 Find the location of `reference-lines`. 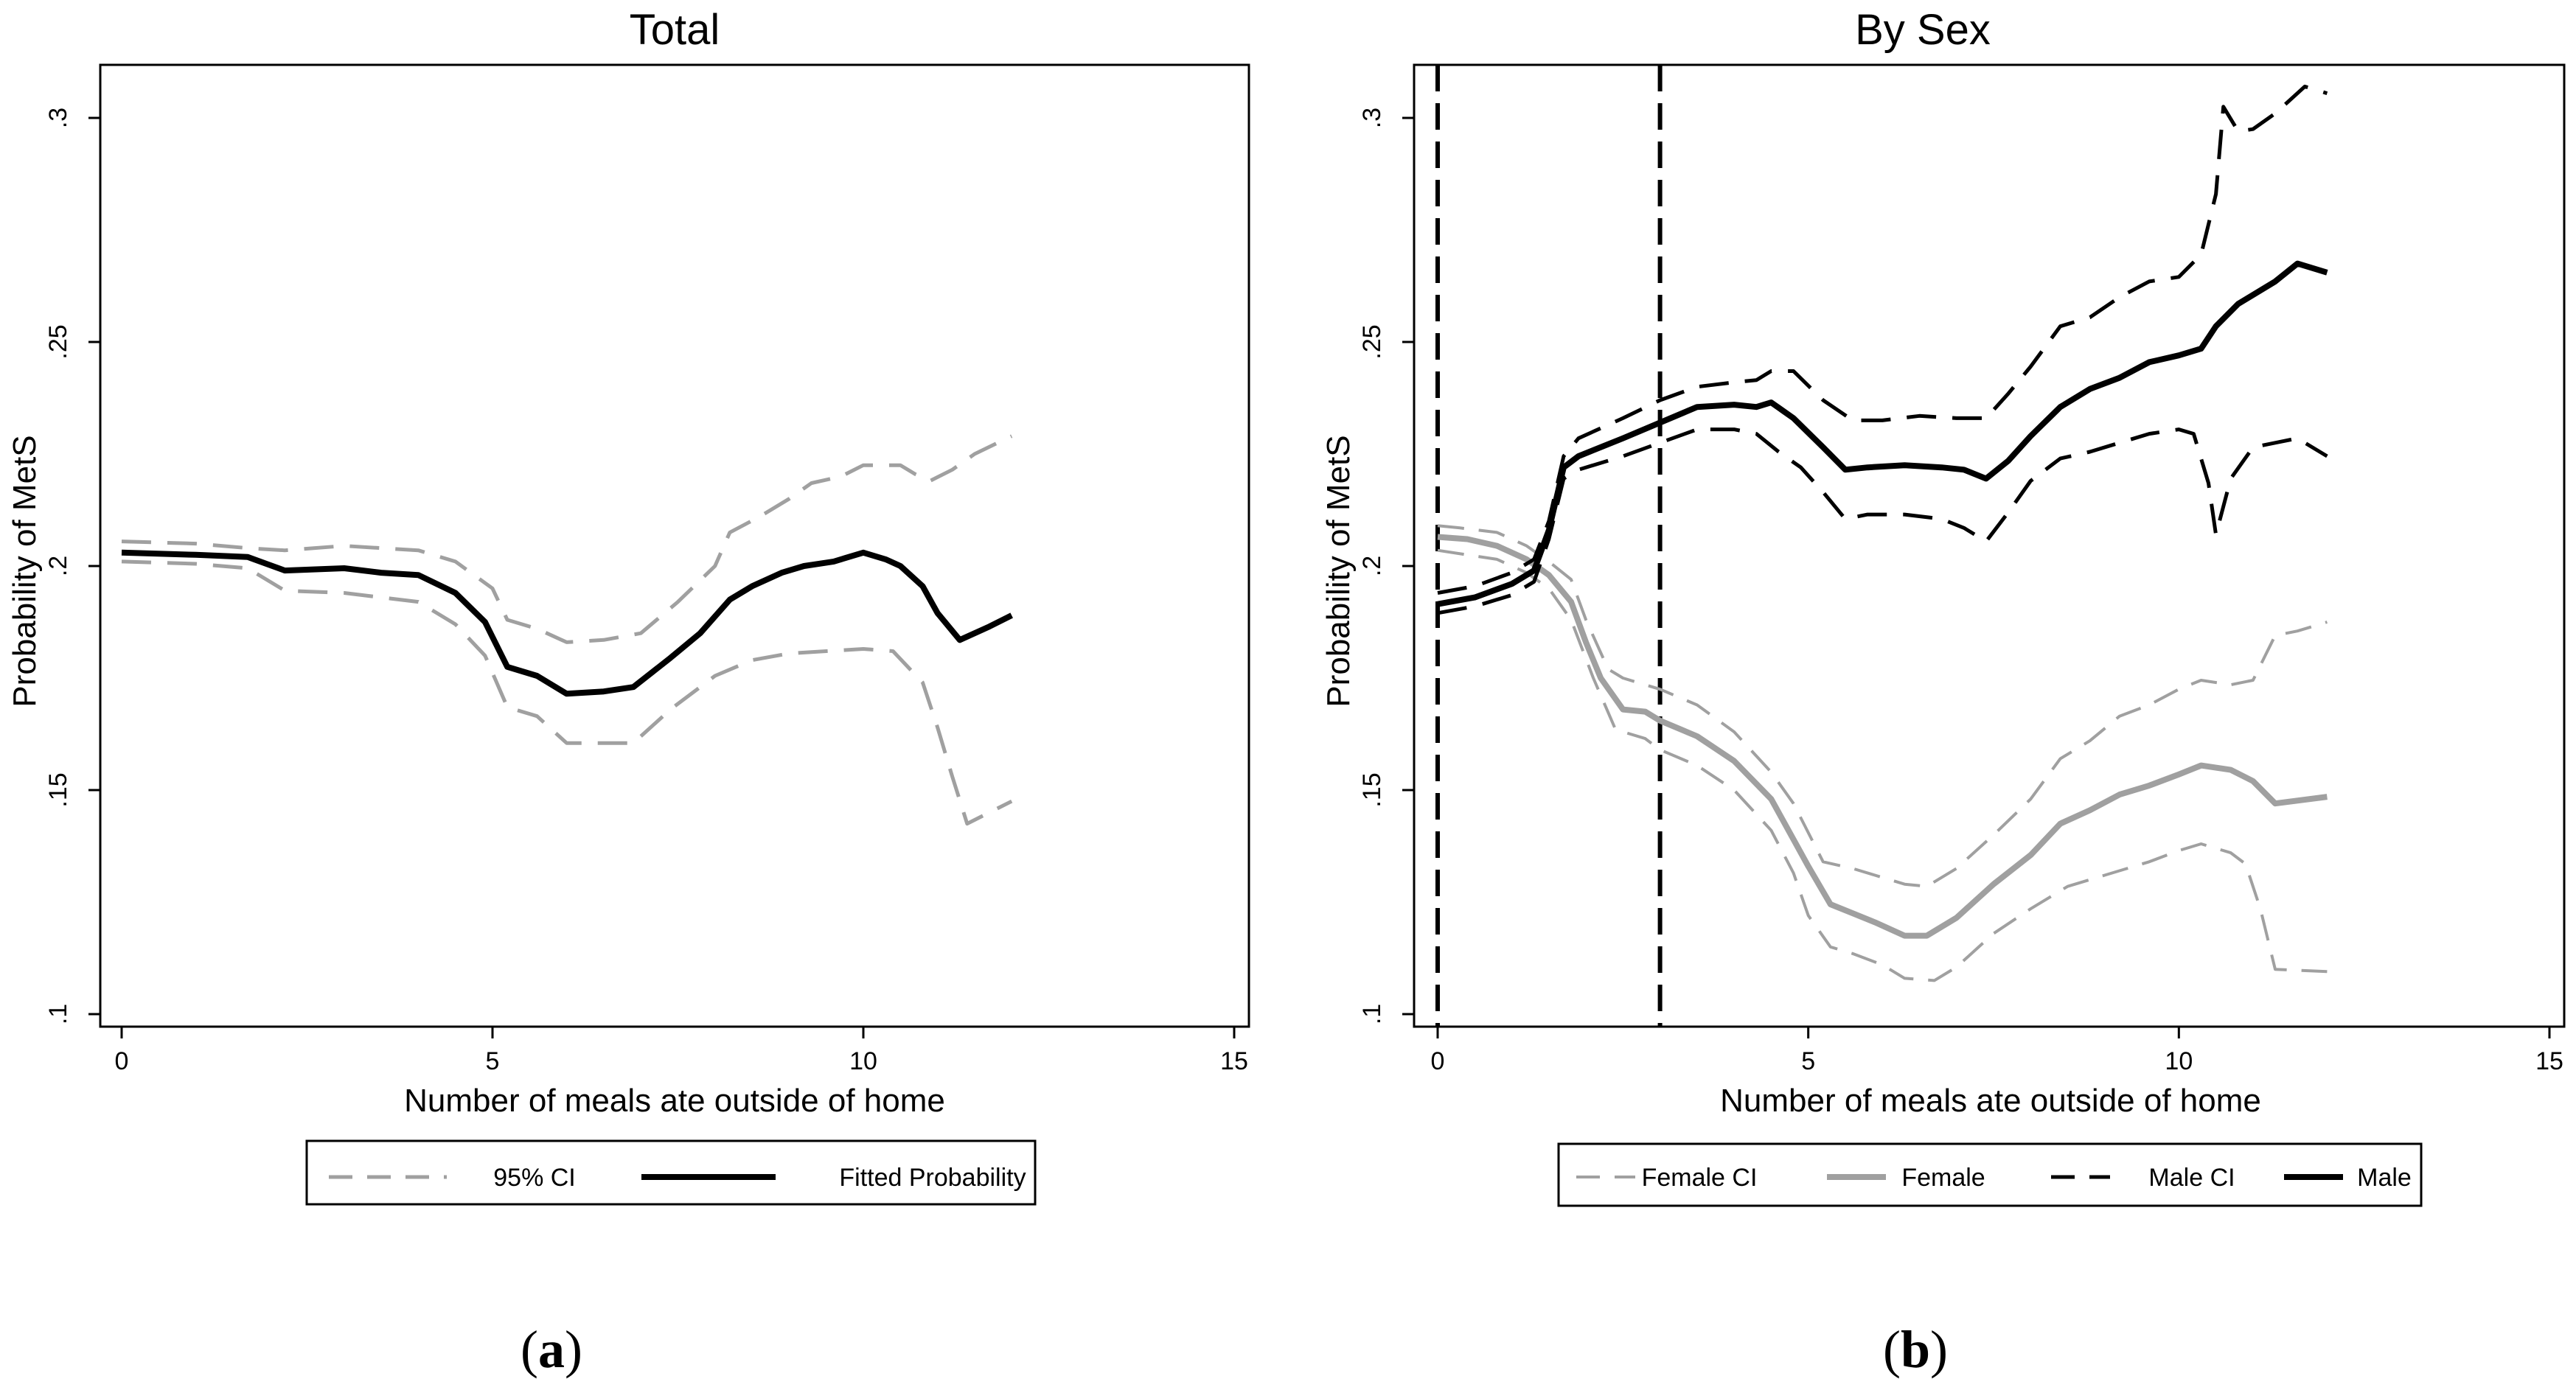

reference-lines is located at coordinates (1549, 546).